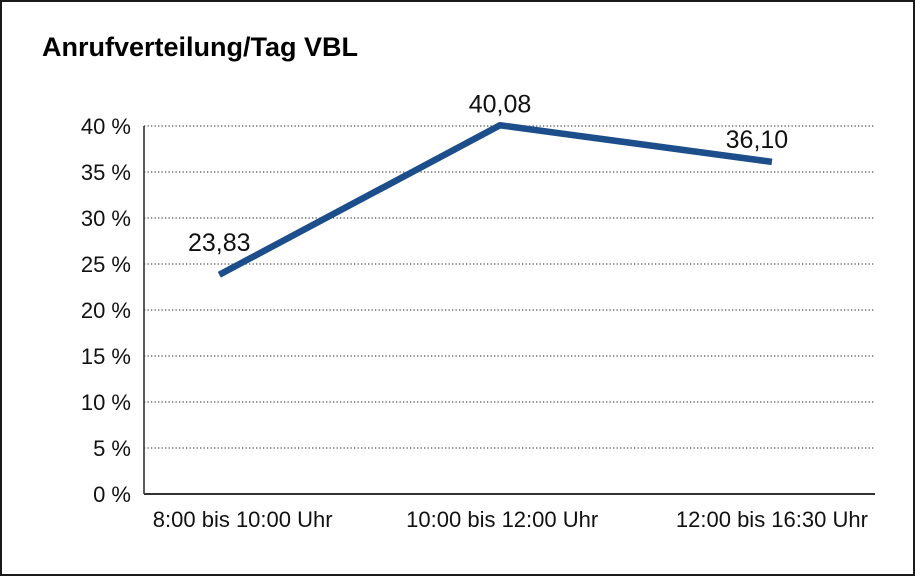 This screenshot has width=915, height=576. I want to click on y-tick-label: 10 %, so click(106, 402).